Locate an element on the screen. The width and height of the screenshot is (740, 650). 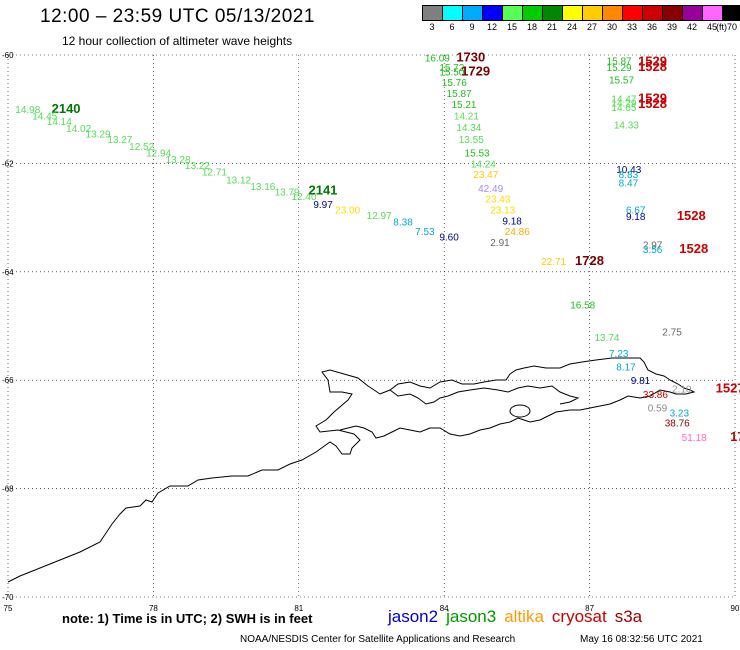
wave-height-value: 38.76 is located at coordinates (677, 423).